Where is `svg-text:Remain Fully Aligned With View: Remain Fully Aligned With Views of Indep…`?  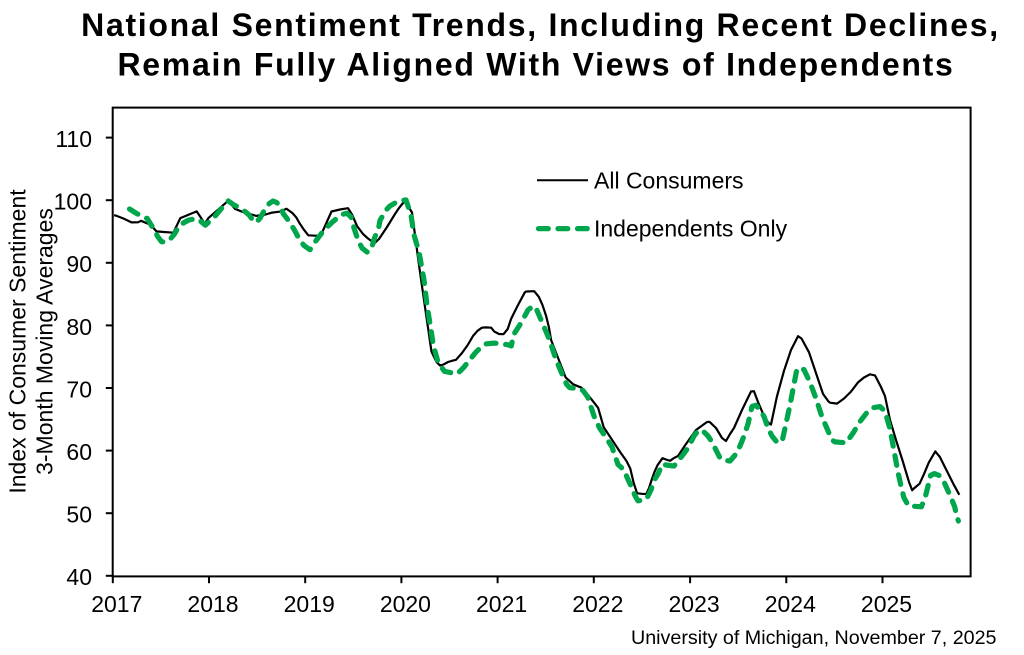 svg-text:Remain Fully Aligned With View: Remain Fully Aligned With Views of Indep… is located at coordinates (535, 64).